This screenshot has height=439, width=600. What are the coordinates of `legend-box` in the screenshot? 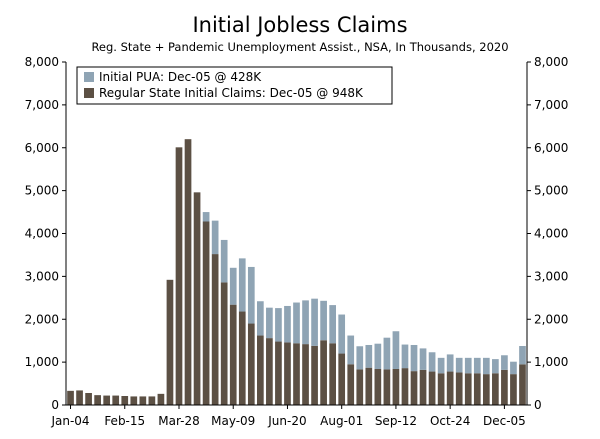 It's located at (234, 85).